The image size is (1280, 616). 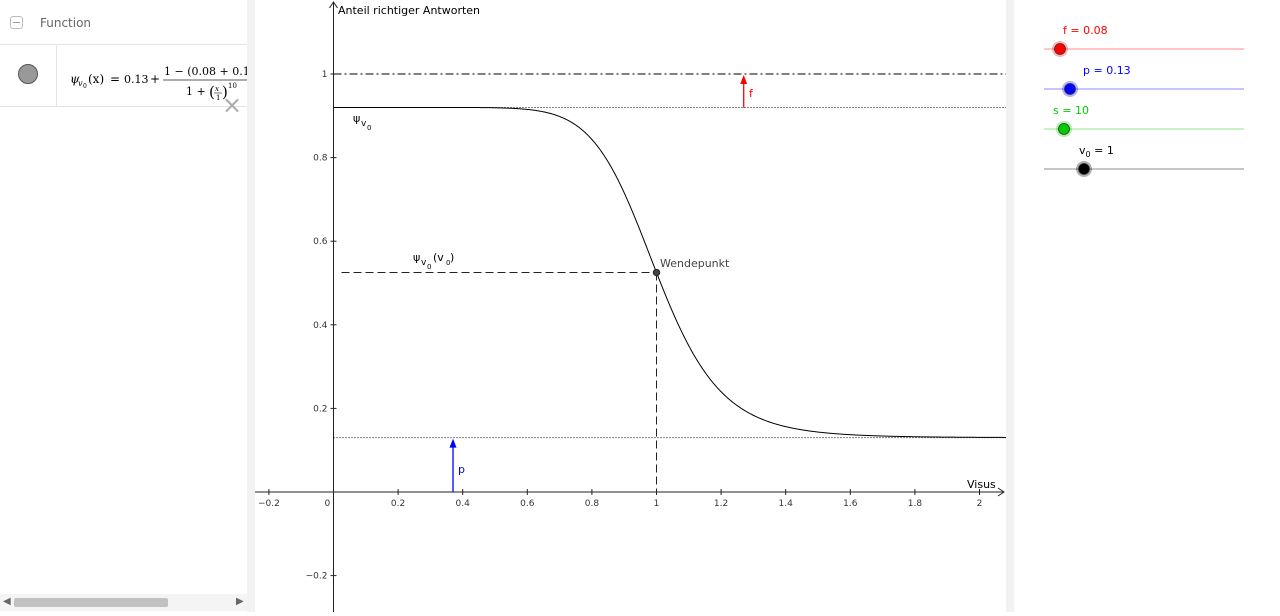 I want to click on slider-v0-label: v0 = 1, so click(x=1096, y=151).